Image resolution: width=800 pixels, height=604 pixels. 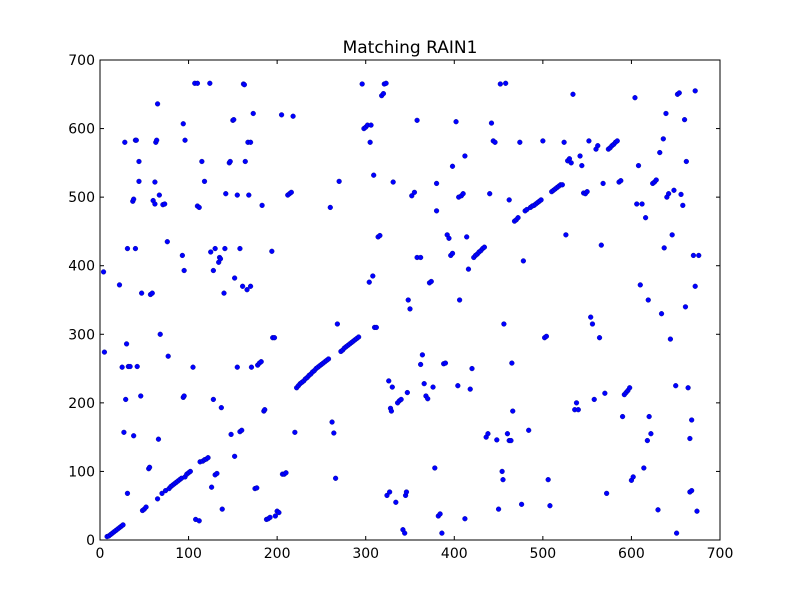 I want to click on x-tick-label: 500, so click(x=542, y=554).